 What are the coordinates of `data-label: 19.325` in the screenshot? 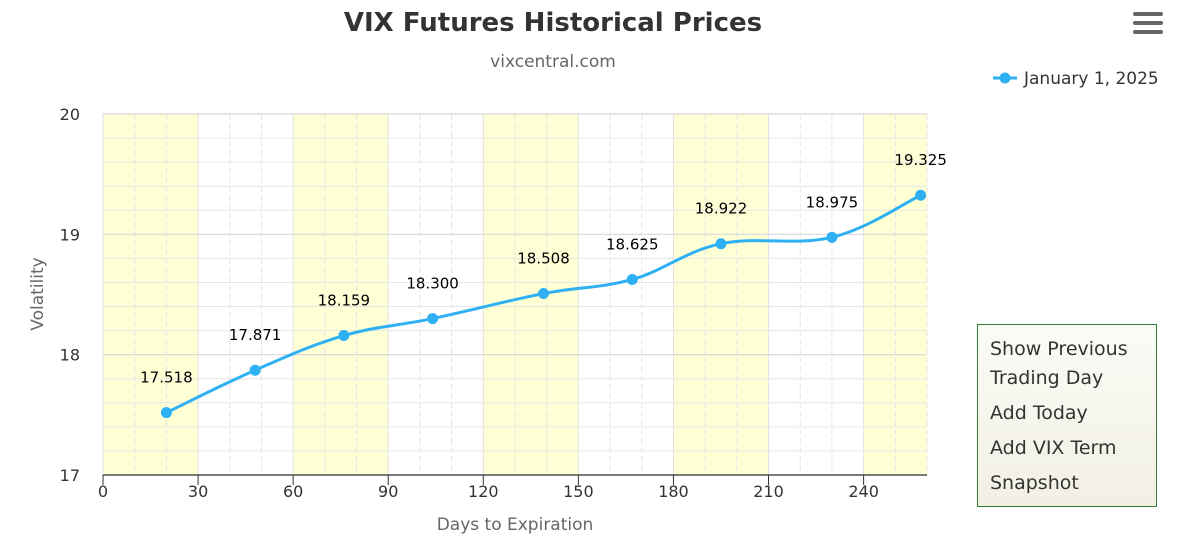 It's located at (920, 160).